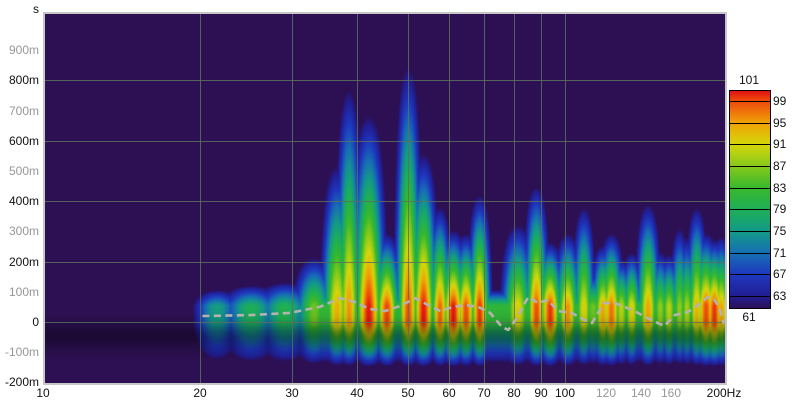 The width and height of the screenshot is (800, 408). What do you see at coordinates (780, 253) in the screenshot?
I see `legend-tick-label-71: 71` at bounding box center [780, 253].